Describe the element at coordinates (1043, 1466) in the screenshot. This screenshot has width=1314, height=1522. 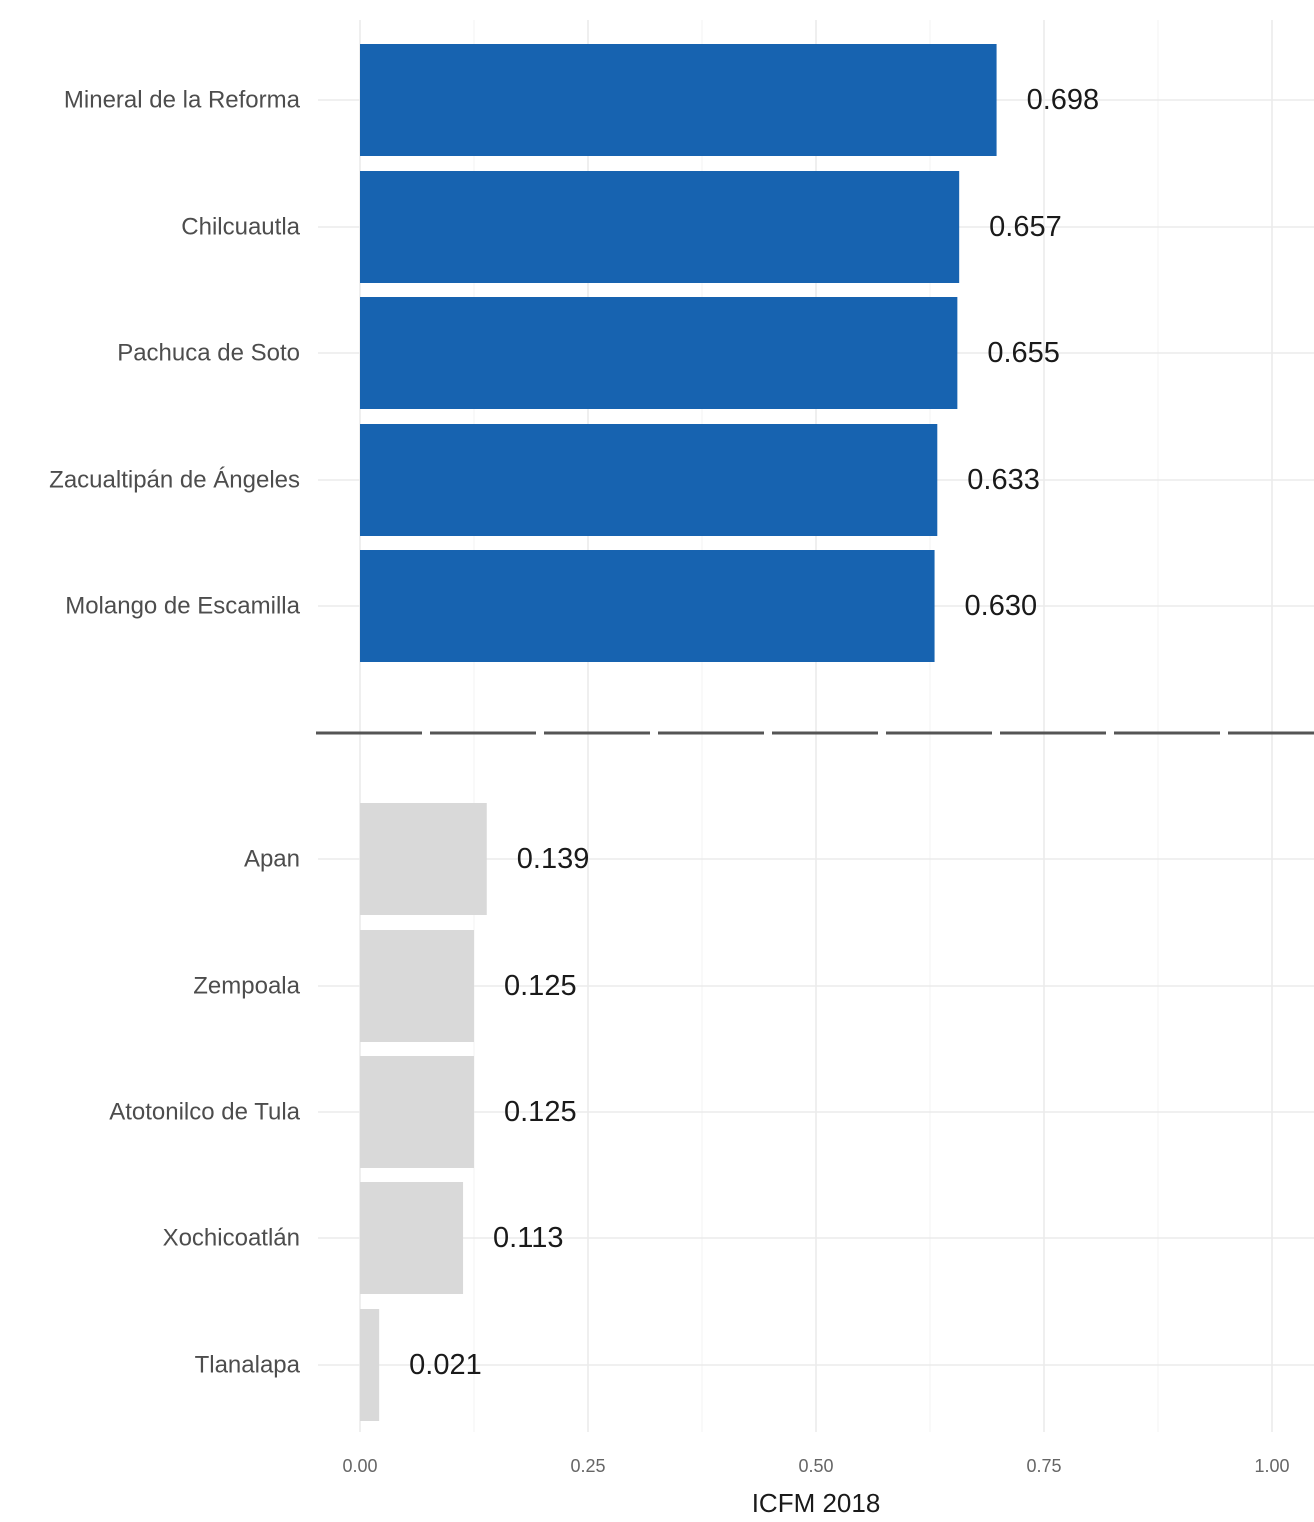
I see `x-tick-label: 0.75` at that location.